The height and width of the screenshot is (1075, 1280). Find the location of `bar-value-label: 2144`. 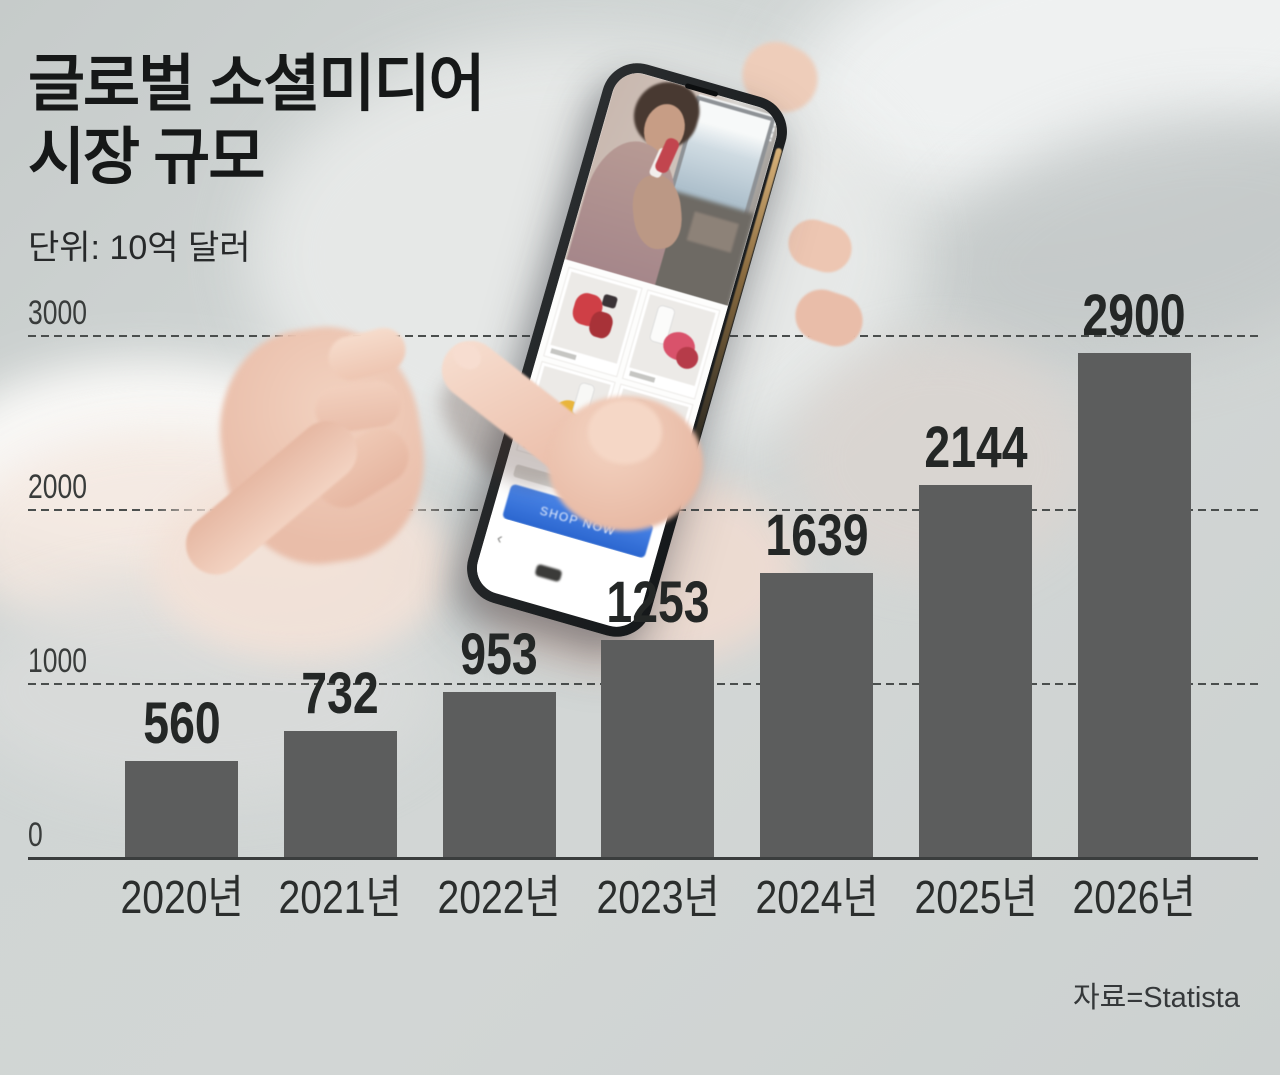

bar-value-label: 2144 is located at coordinates (975, 447).